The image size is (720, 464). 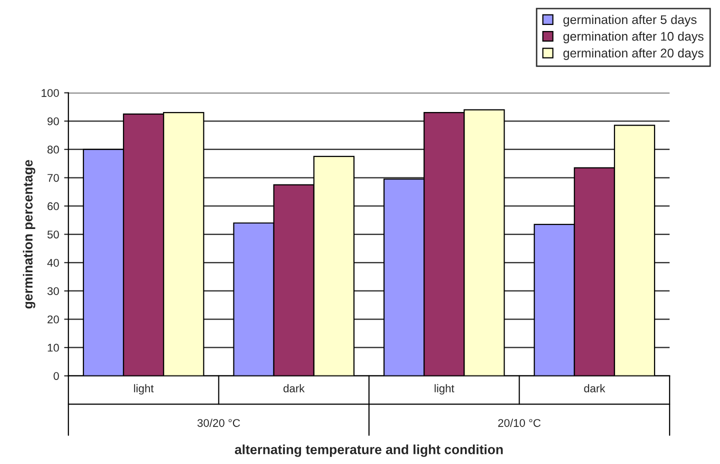 I want to click on y-tick-label: 60, so click(x=53, y=206).